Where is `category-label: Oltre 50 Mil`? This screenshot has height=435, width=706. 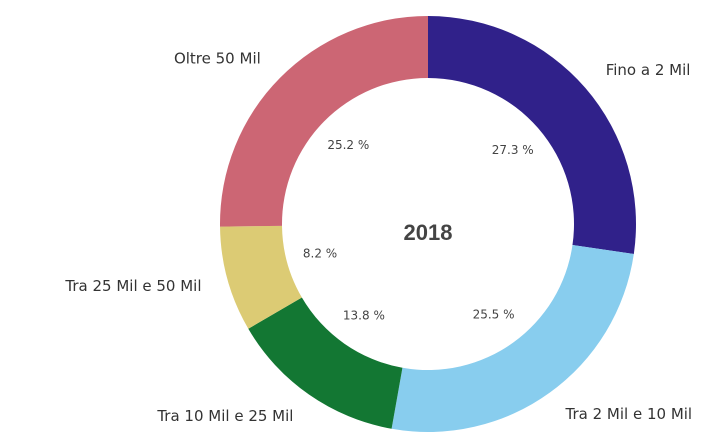 category-label: Oltre 50 Mil is located at coordinates (217, 58).